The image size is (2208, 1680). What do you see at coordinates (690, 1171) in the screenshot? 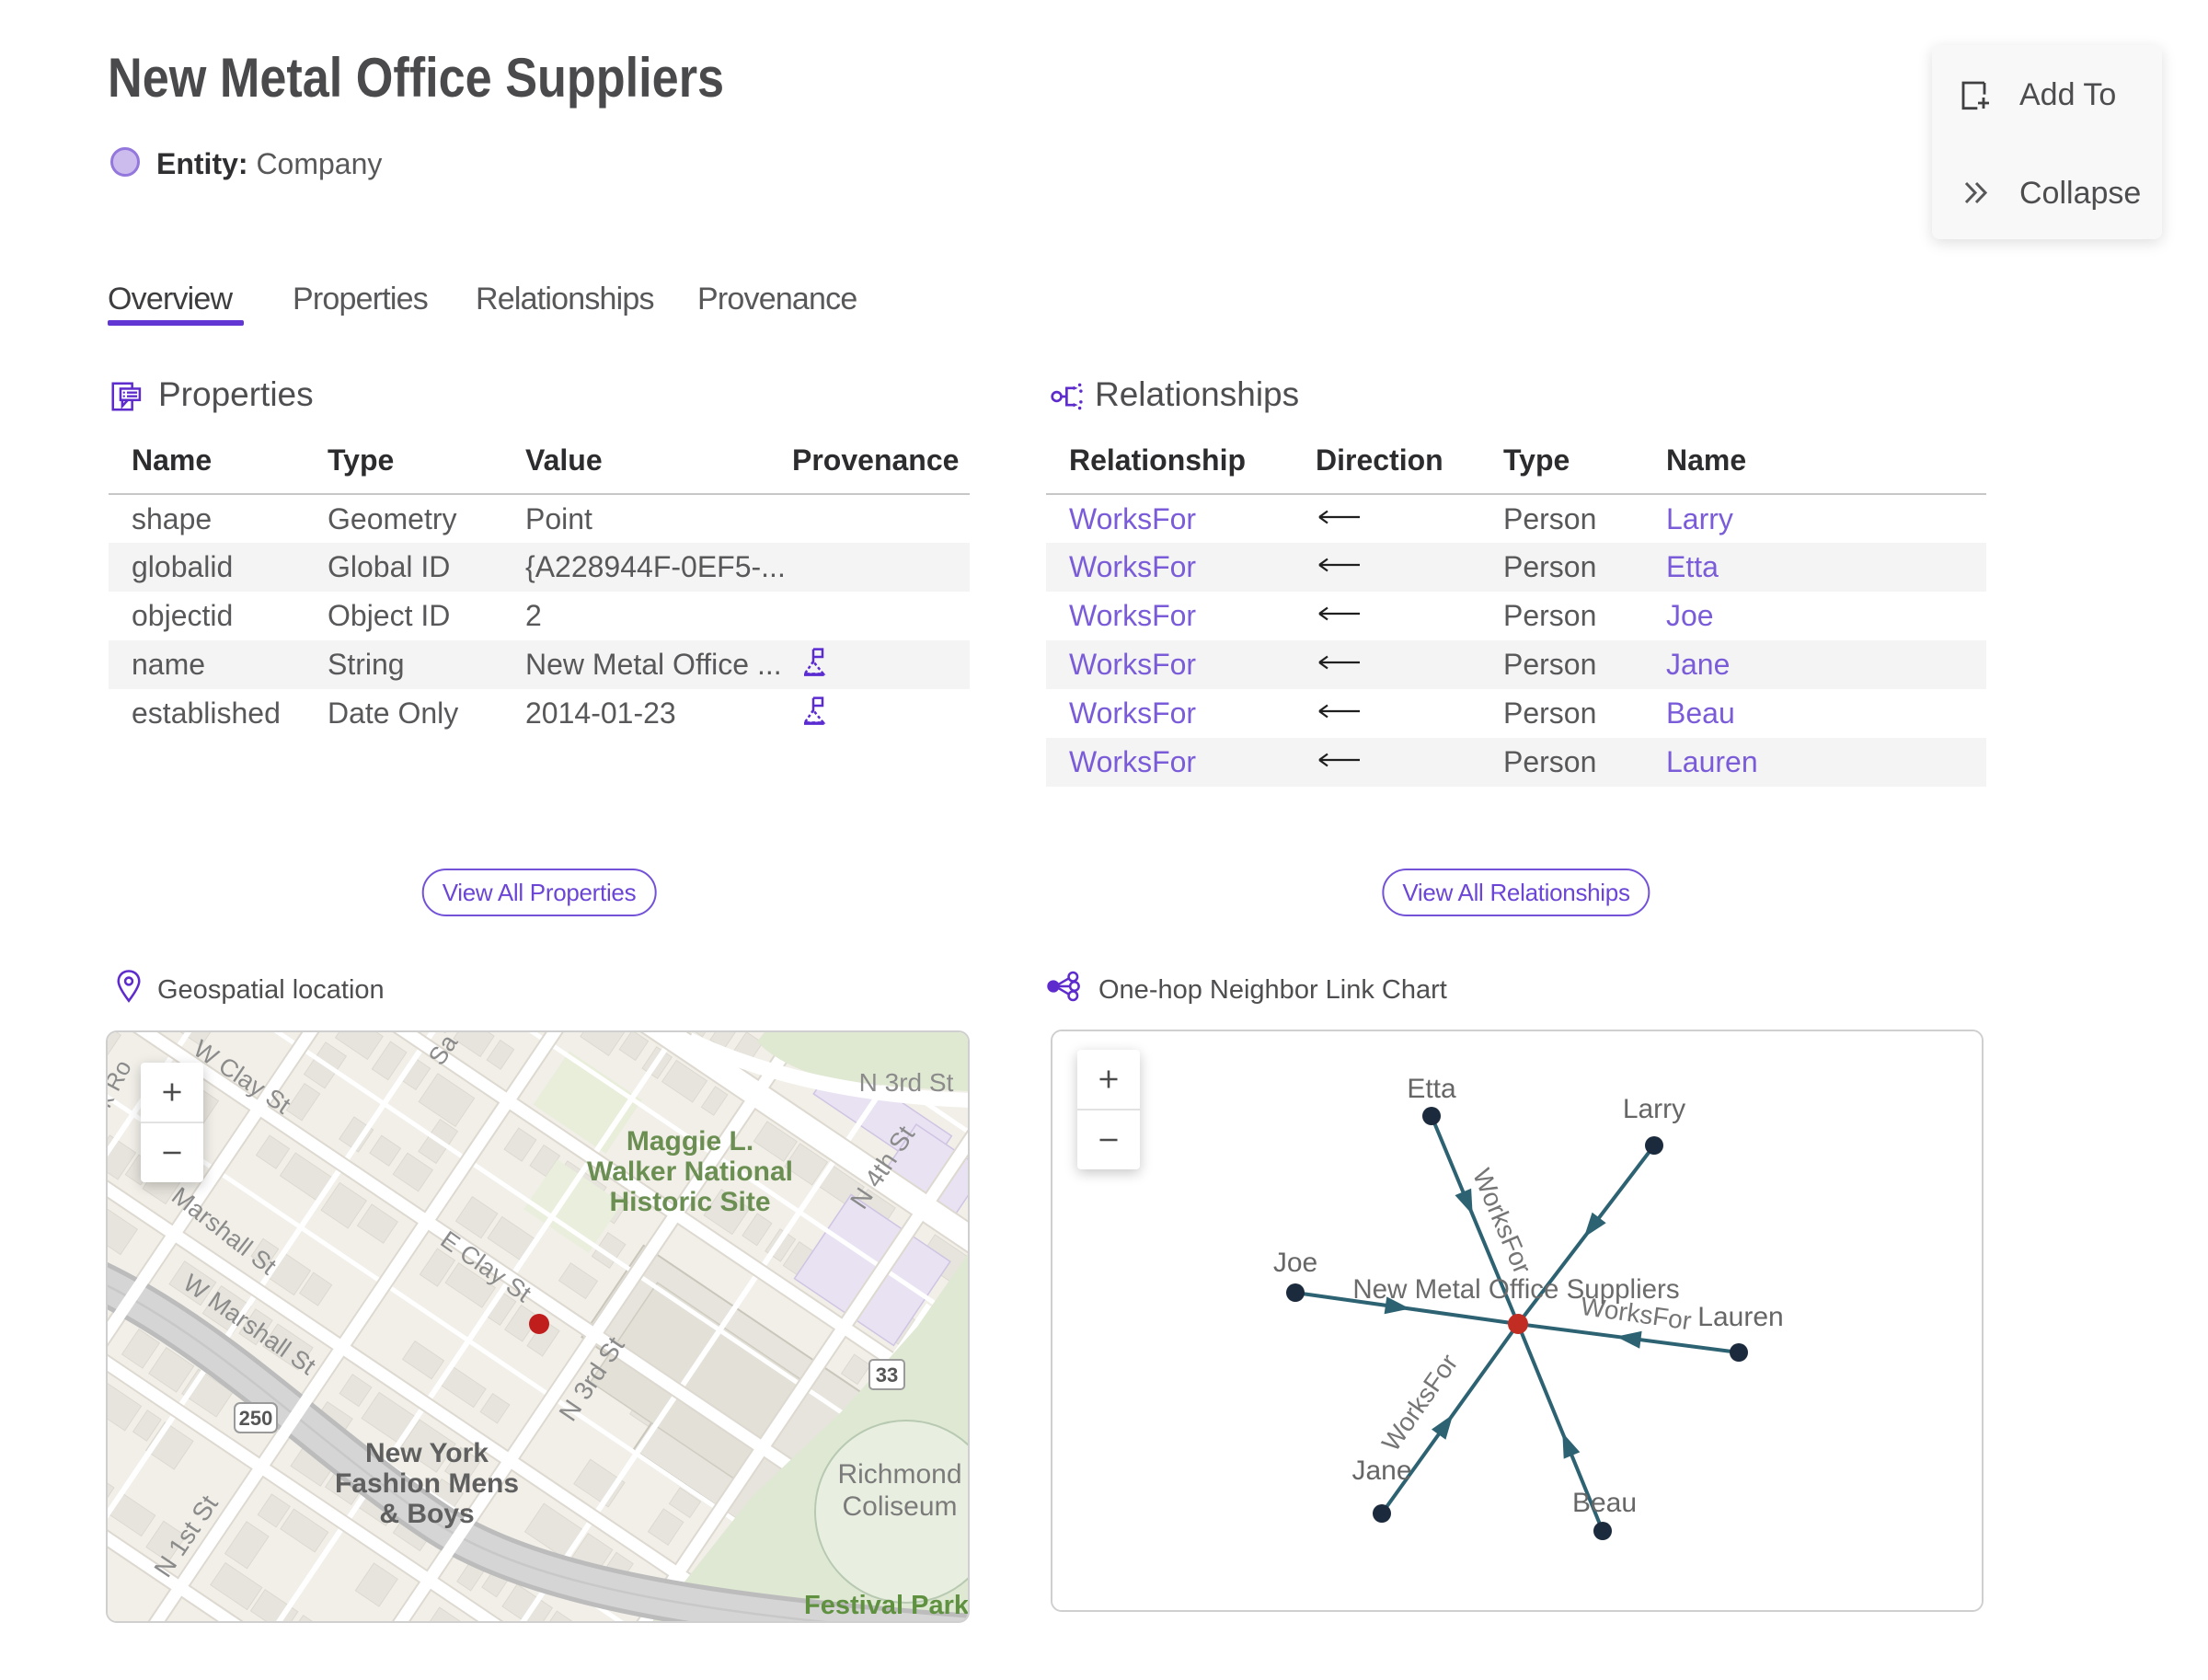
I see `svg-text: Walker National` at bounding box center [690, 1171].